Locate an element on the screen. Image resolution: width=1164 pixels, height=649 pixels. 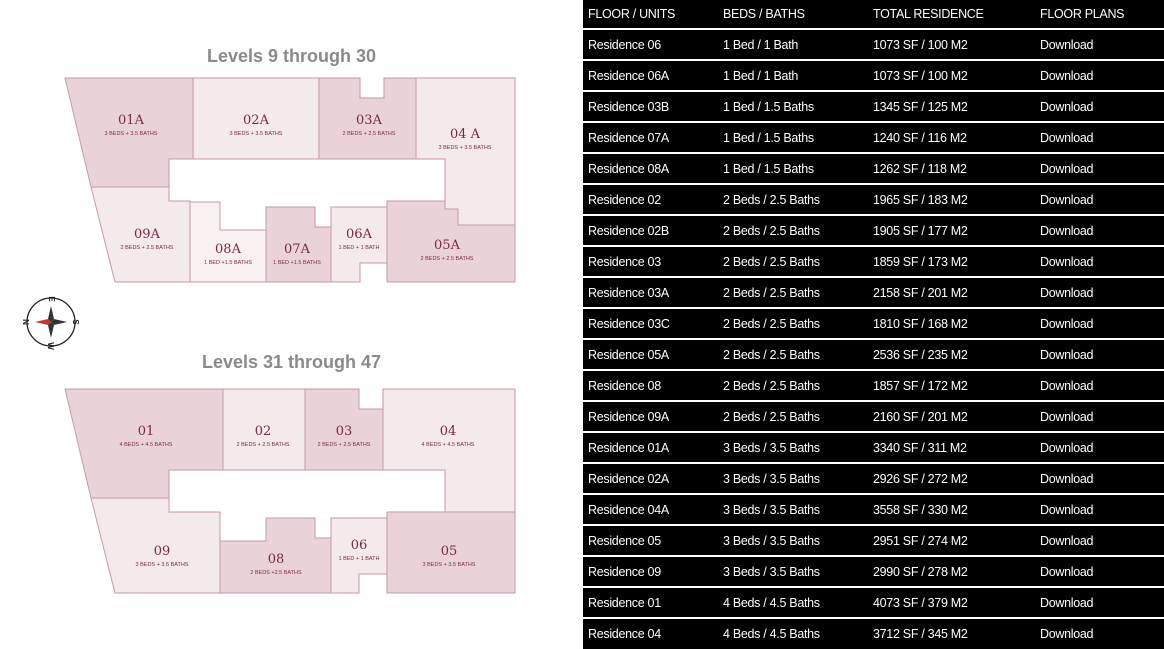
total-residence: 3558 SF / 330 M2 is located at coordinates (920, 509).